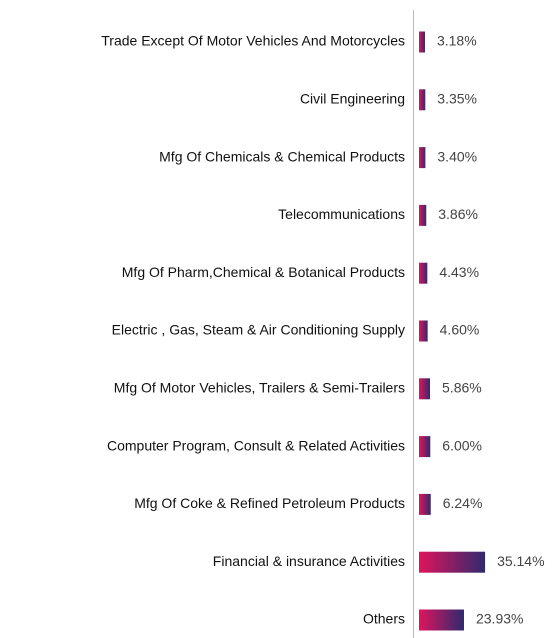  I want to click on value-label: 35.14%, so click(520, 561).